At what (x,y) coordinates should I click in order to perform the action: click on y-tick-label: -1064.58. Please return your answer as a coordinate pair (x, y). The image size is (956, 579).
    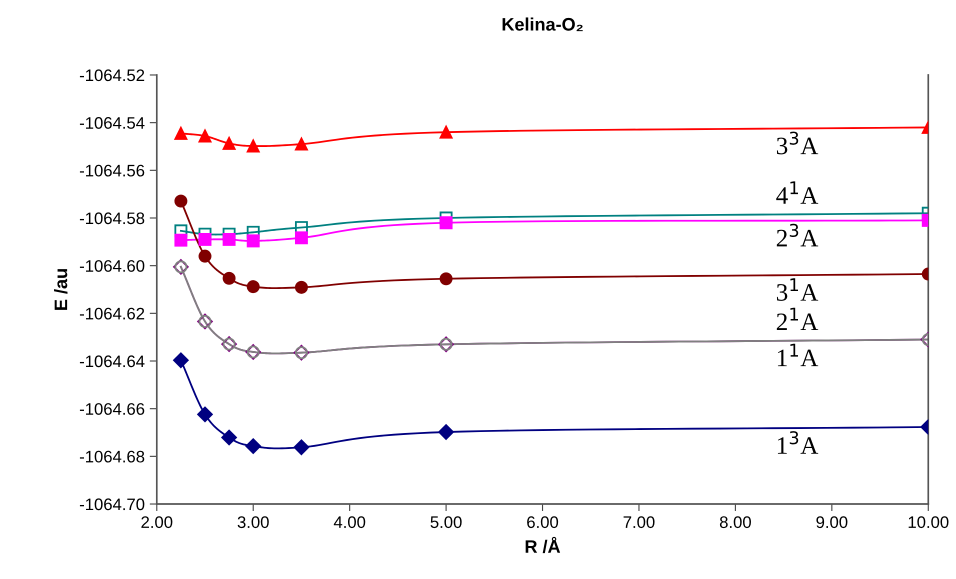
    Looking at the image, I should click on (112, 218).